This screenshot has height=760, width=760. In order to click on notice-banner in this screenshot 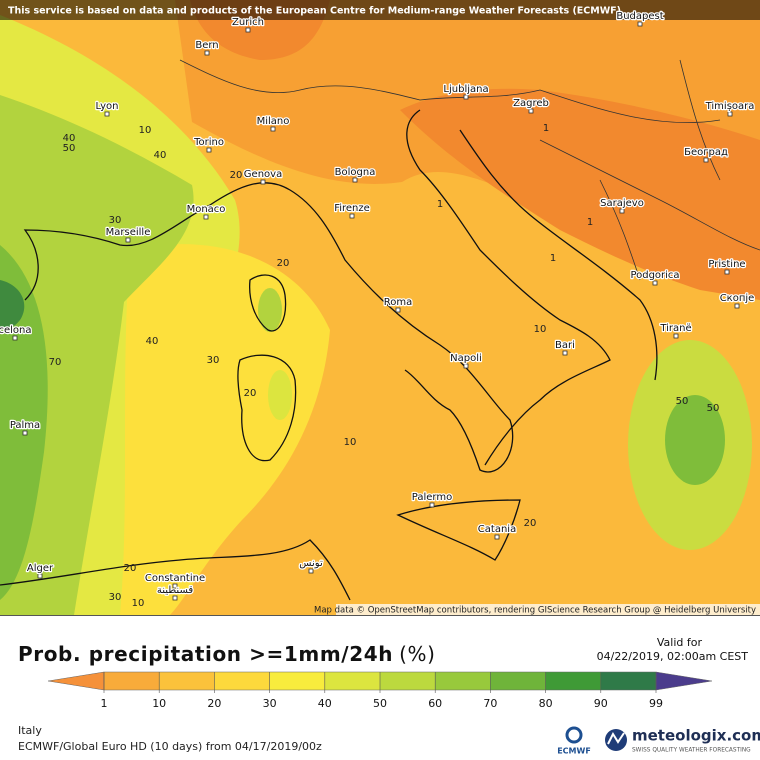, I will do `click(380, 10)`.